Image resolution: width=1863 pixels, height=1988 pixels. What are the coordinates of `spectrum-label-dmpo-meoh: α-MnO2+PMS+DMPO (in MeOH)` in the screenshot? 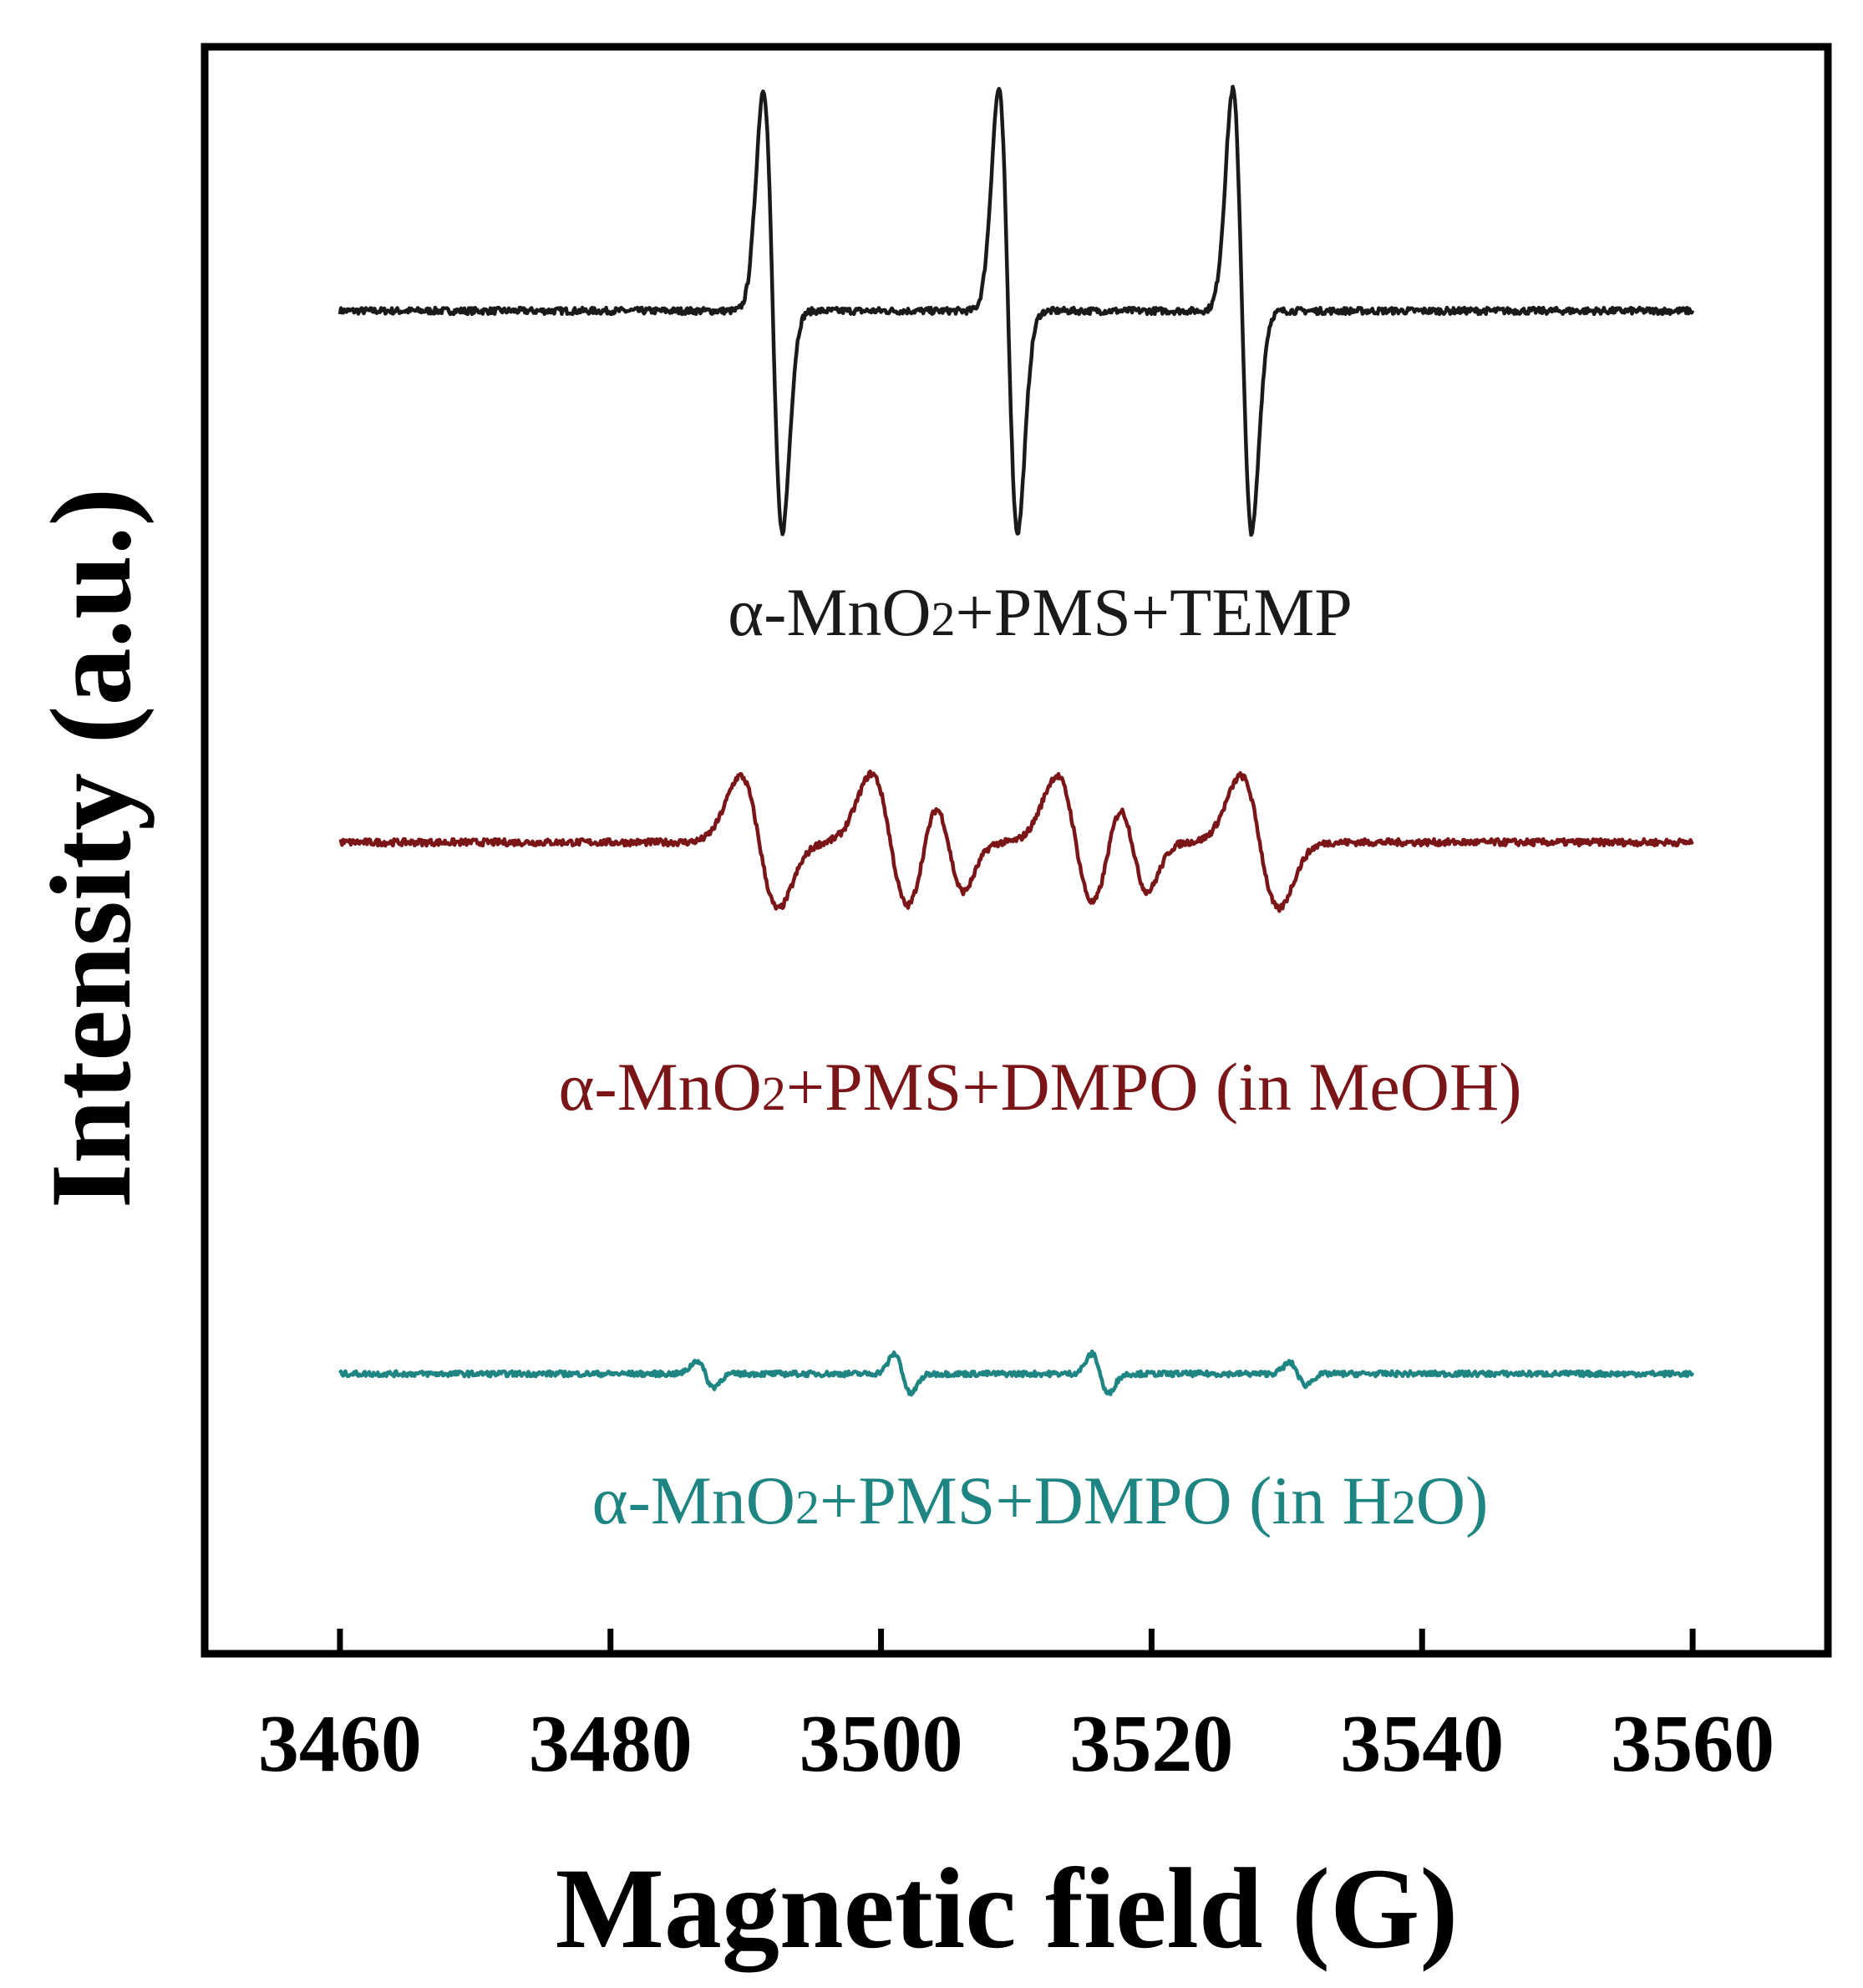 It's located at (1039, 1087).